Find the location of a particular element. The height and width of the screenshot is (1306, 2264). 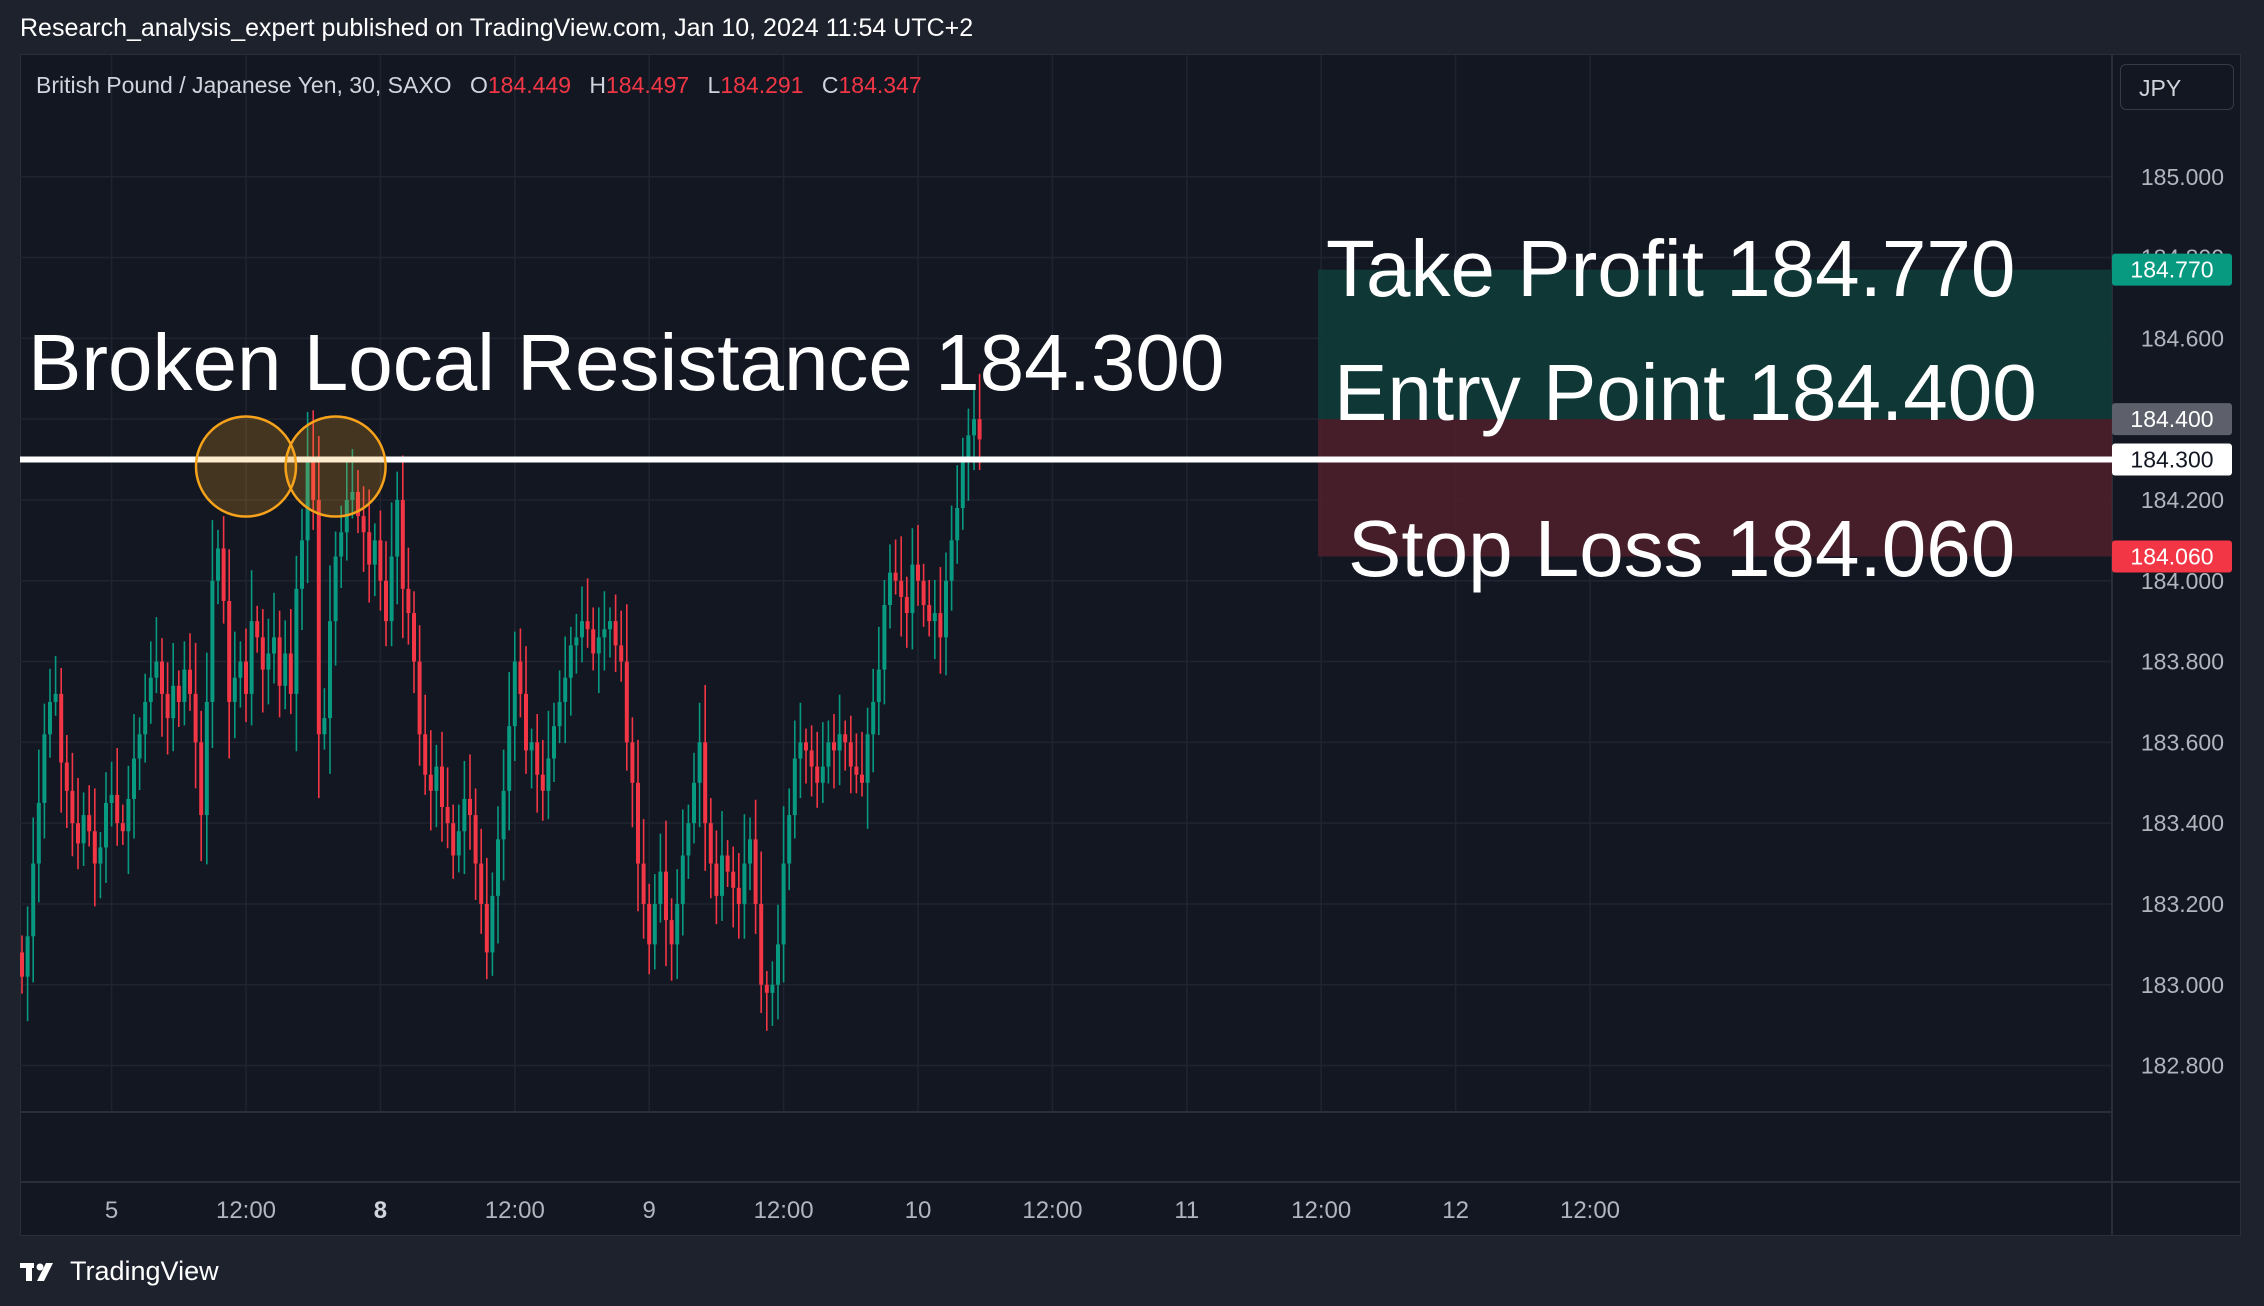

take-profit-zone is located at coordinates (1715, 344).